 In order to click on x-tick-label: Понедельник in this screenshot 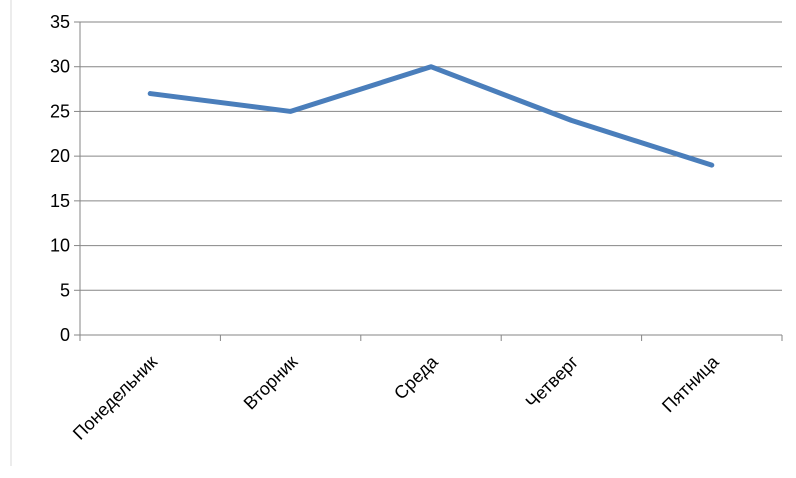, I will do `click(115, 398)`.